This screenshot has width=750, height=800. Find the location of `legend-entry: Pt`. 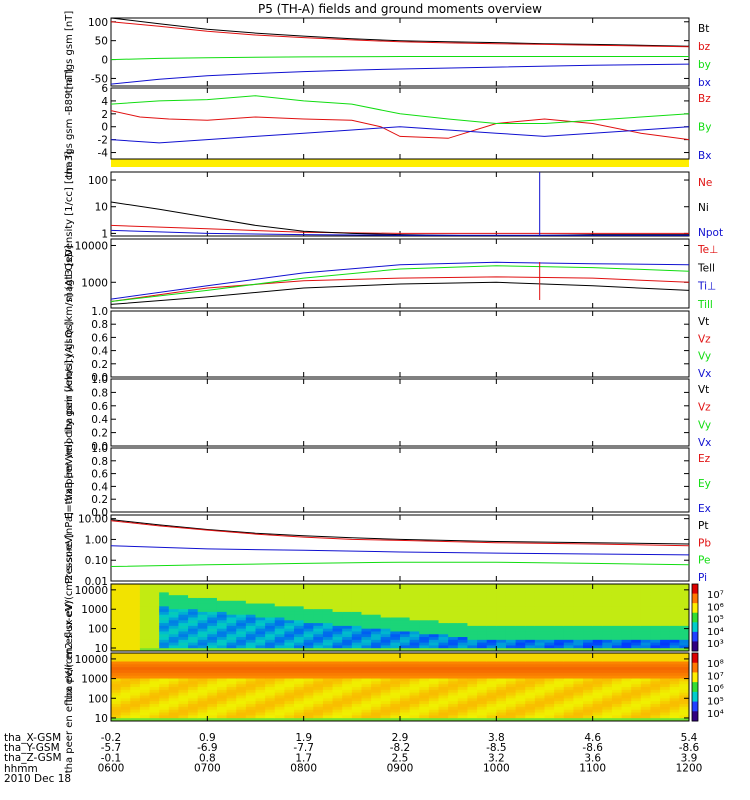

legend-entry: Pt is located at coordinates (703, 526).